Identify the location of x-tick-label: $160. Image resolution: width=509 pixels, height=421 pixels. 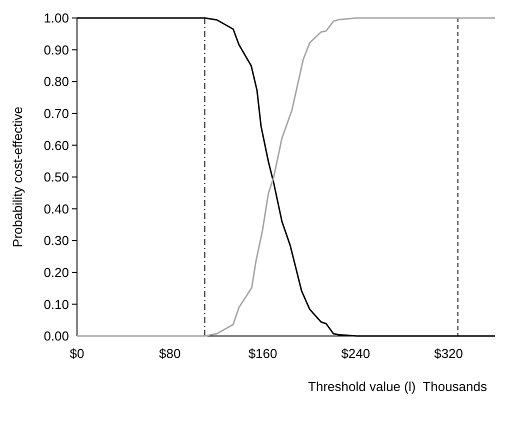
(263, 353).